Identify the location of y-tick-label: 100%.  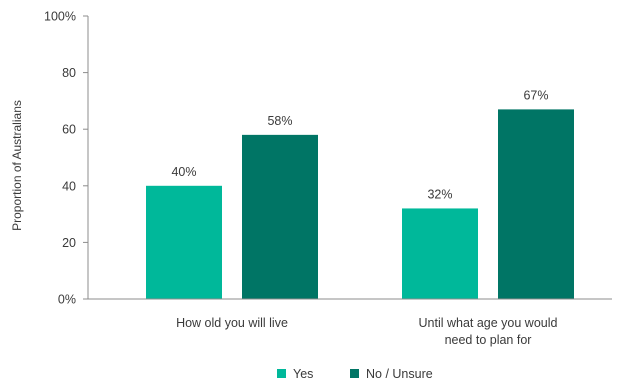
(60, 17).